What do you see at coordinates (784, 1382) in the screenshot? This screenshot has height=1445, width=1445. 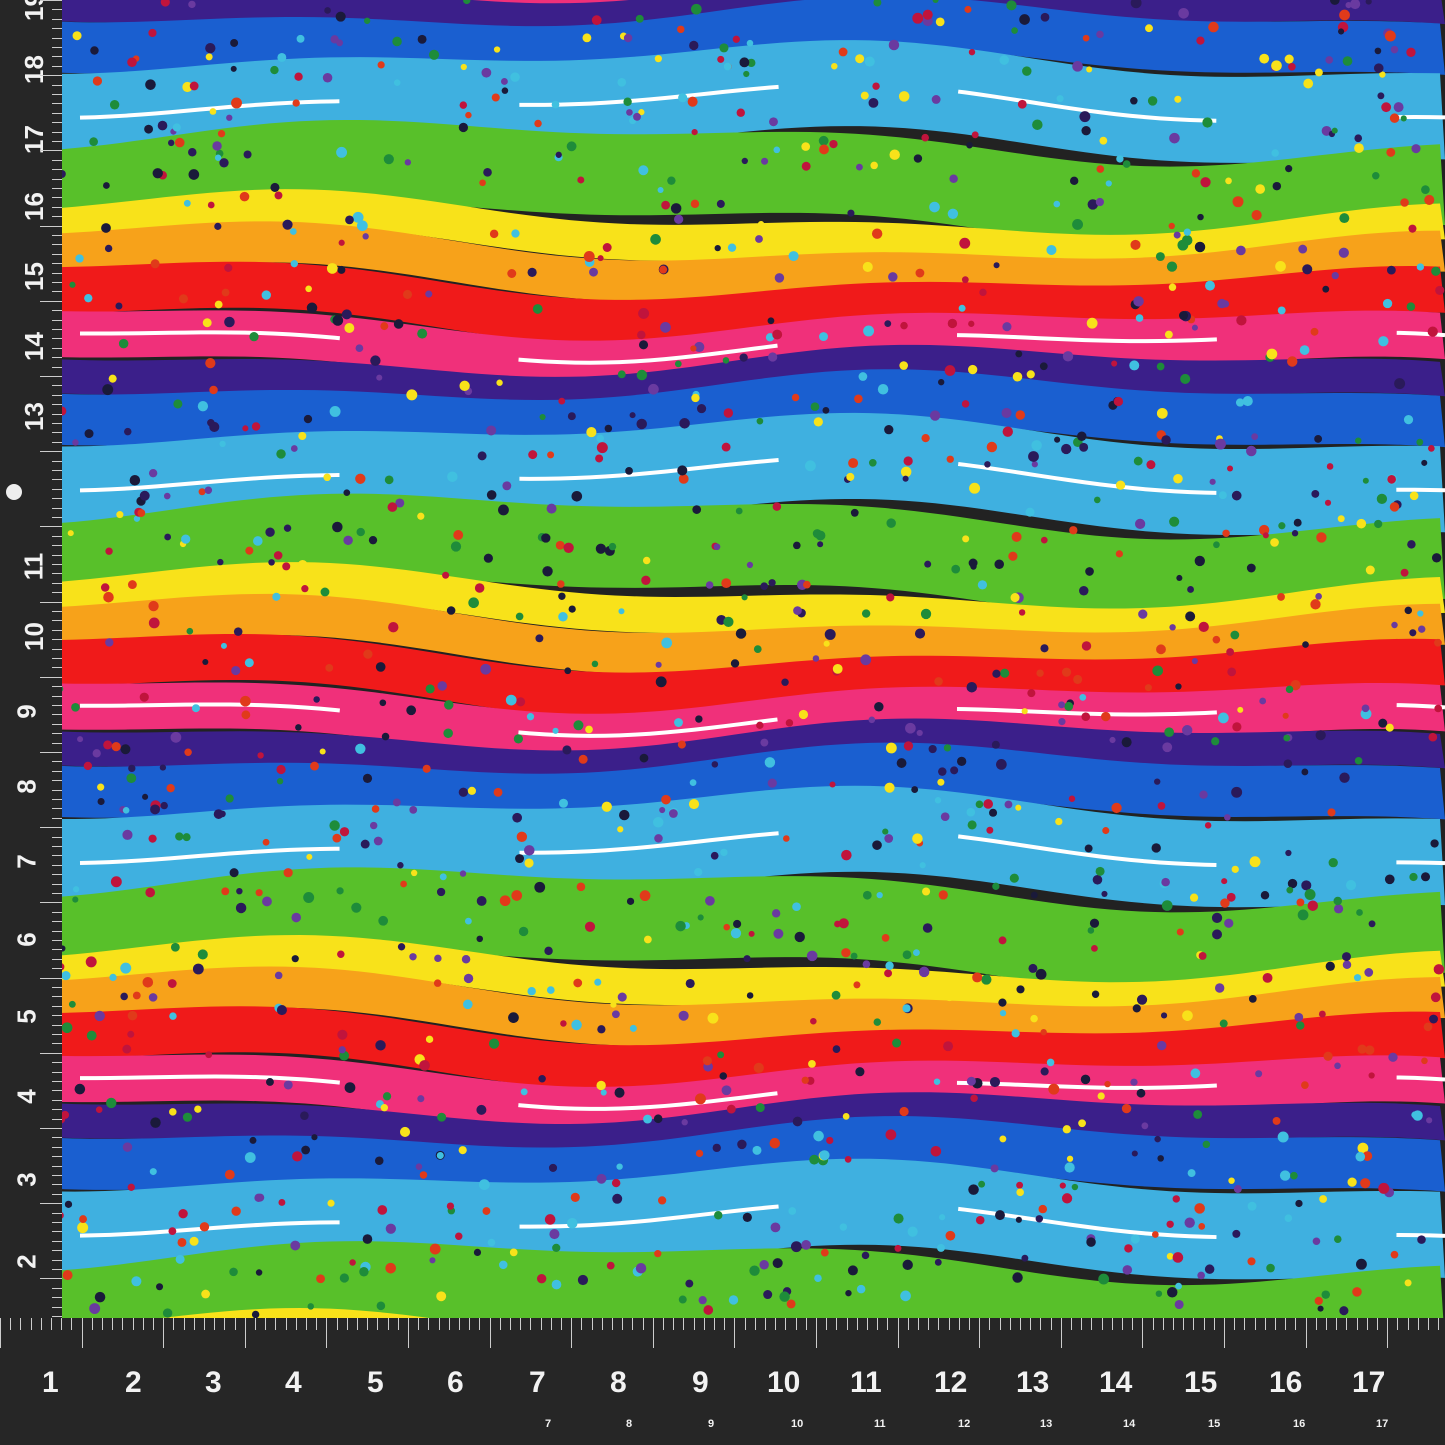 I see `ruler-number: 10` at bounding box center [784, 1382].